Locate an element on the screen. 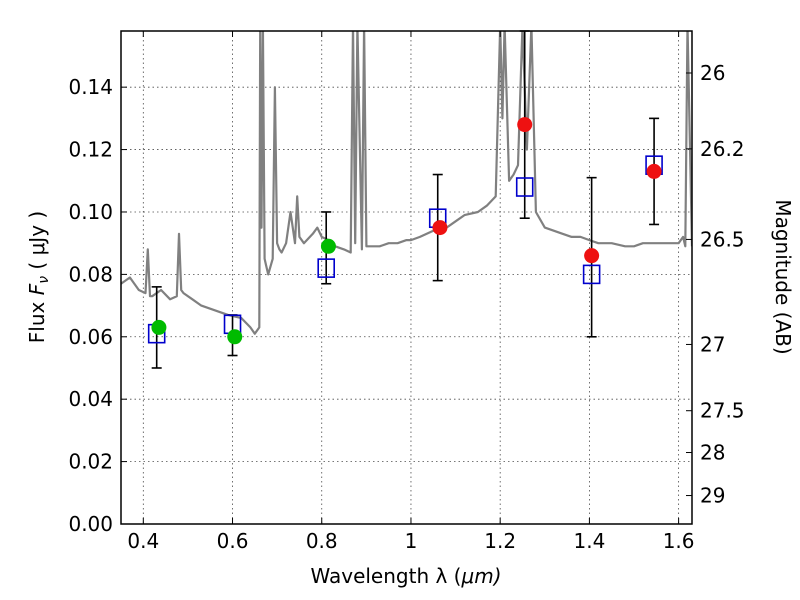 The width and height of the screenshot is (800, 600). y-axis: 0.00 0.02 0.04 0.06 0.08 0.10 0.12 0.14 is located at coordinates (97, 305).